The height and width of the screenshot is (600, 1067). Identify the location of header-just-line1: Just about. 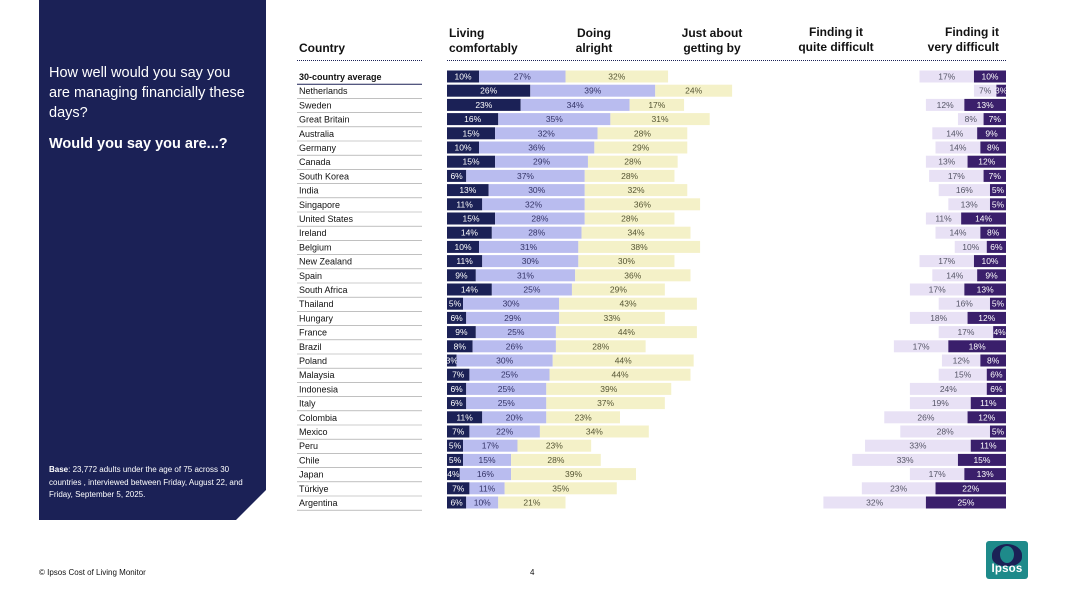
(712, 33).